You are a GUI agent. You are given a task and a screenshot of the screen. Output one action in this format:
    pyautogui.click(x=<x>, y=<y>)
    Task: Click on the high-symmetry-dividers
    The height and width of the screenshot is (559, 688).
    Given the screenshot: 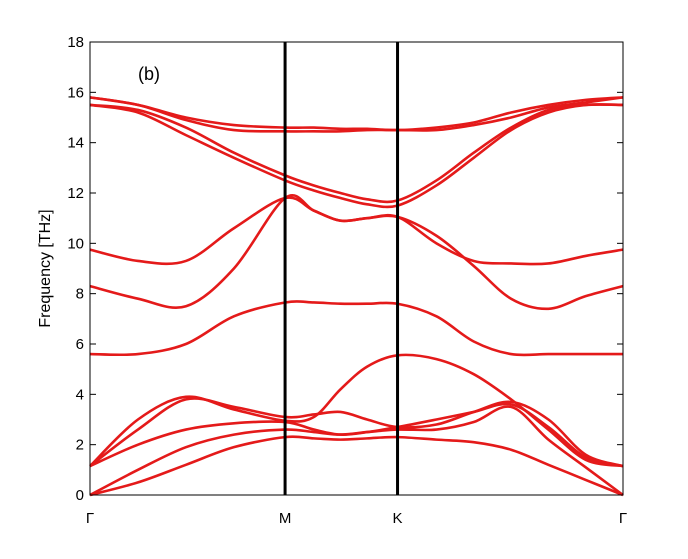 What is the action you would take?
    pyautogui.click(x=341, y=268)
    